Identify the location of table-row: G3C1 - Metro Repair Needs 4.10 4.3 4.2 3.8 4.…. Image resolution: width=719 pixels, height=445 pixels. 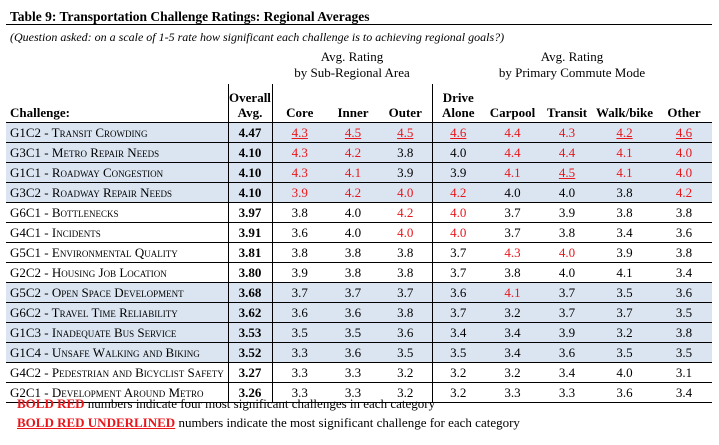
(359, 152).